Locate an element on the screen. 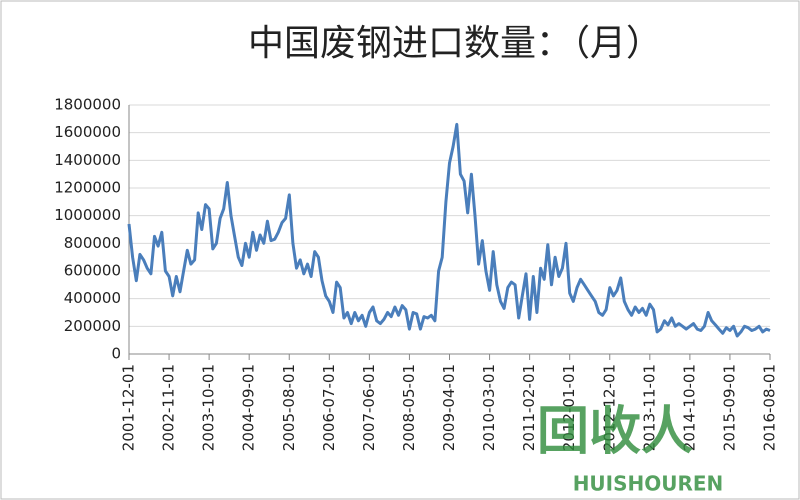 The height and width of the screenshot is (500, 800). x-tick-label: 2006-07-01 is located at coordinates (329, 407).